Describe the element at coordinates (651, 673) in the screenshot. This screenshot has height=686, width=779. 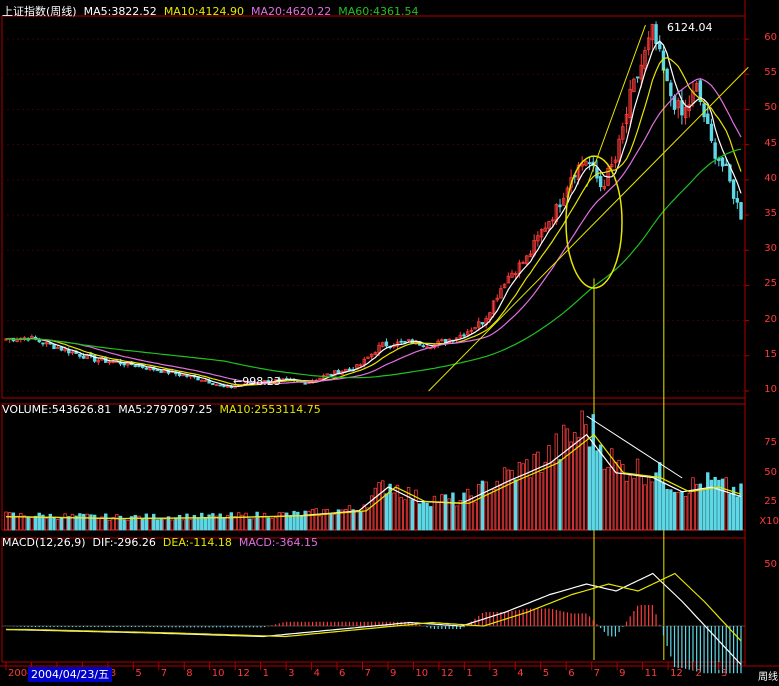
I see `x-tick-label: 11` at that location.